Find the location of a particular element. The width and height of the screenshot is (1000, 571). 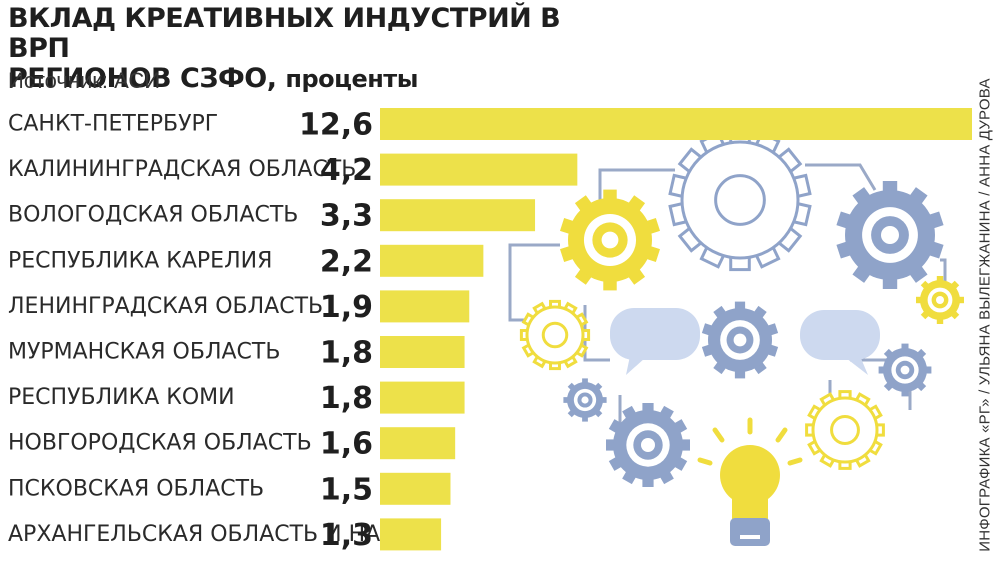

bar-row: МУРМАНСКАЯ ОБЛАСТЬ 1,8 is located at coordinates (236, 353).